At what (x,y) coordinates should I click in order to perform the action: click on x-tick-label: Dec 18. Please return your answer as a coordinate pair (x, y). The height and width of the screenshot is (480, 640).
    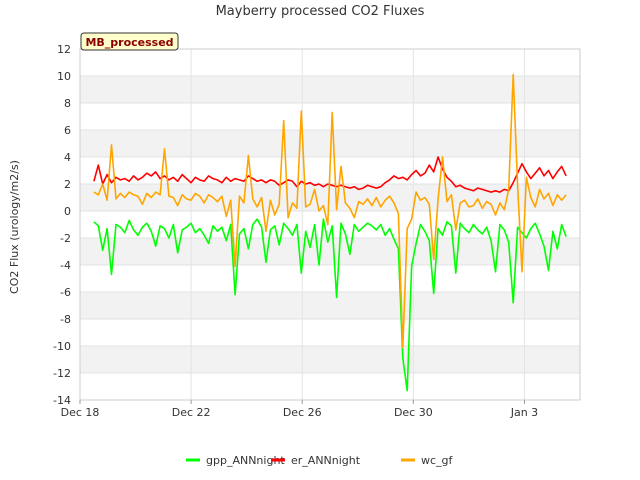
    Looking at the image, I should click on (80, 412).